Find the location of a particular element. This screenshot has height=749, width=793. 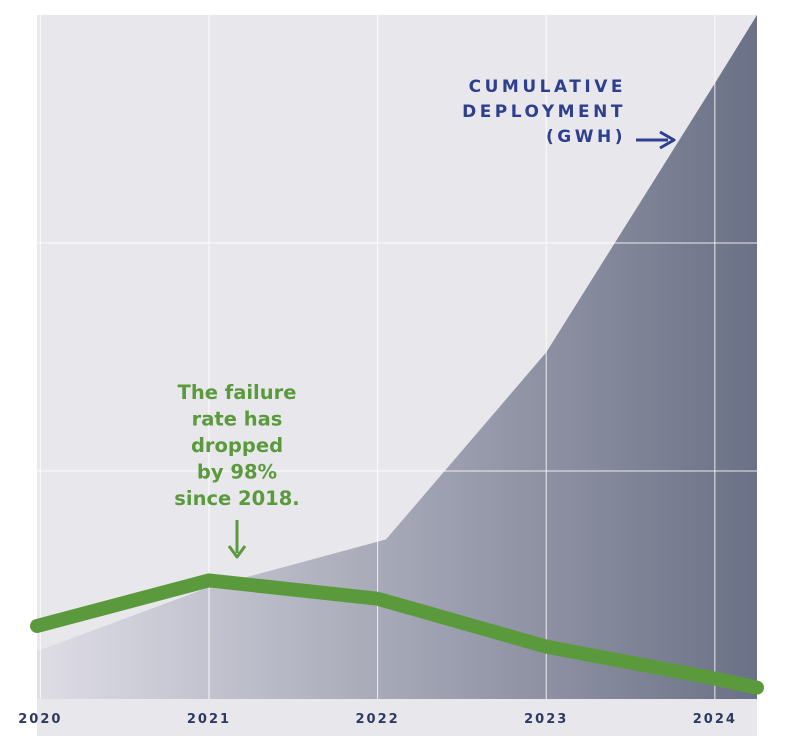

deployment-label-line: CUMULATIVE is located at coordinates (547, 87).